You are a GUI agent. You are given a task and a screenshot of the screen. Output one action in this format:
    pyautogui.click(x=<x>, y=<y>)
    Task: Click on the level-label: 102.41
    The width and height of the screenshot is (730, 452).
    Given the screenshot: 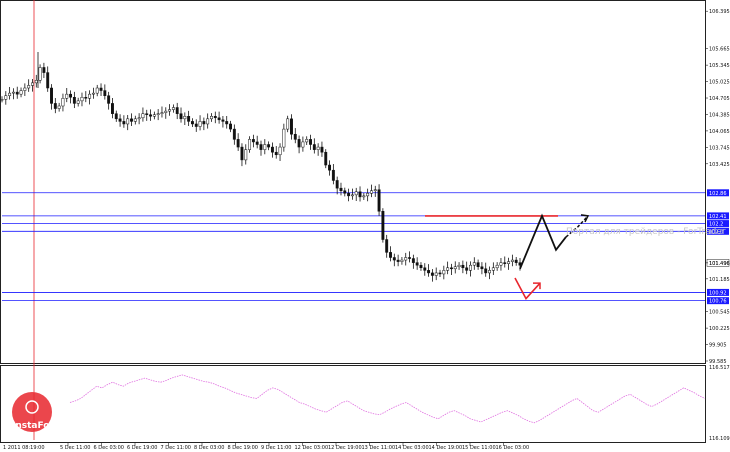 What is the action you would take?
    pyautogui.click(x=718, y=217)
    